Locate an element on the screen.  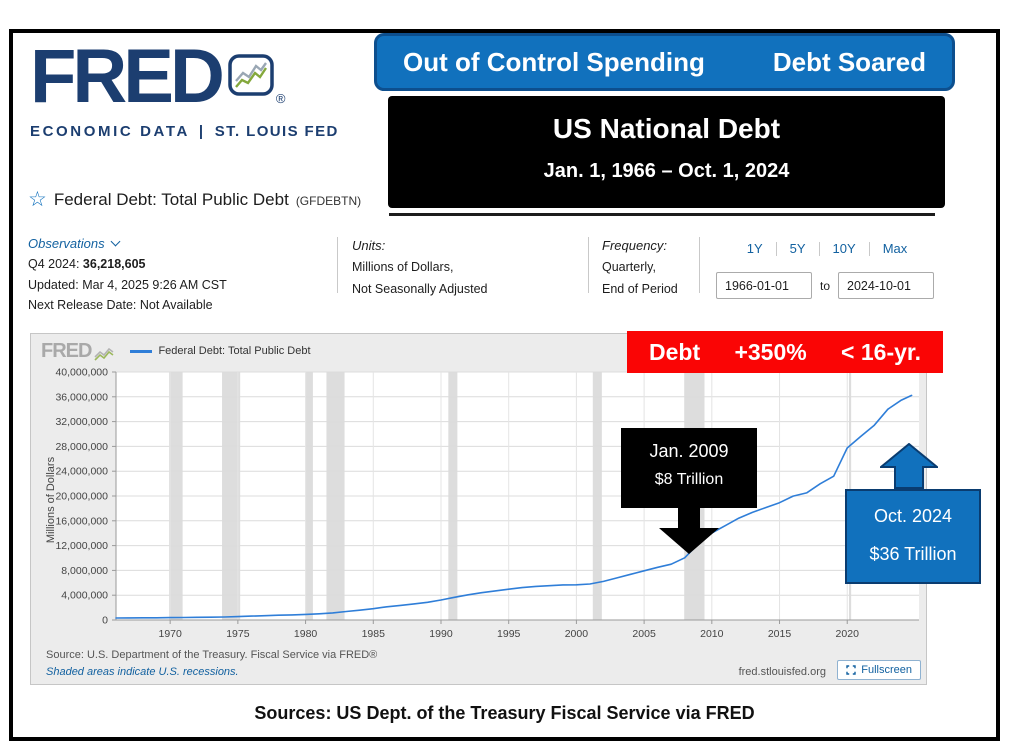
svg-text: 2015 is located at coordinates (780, 634).